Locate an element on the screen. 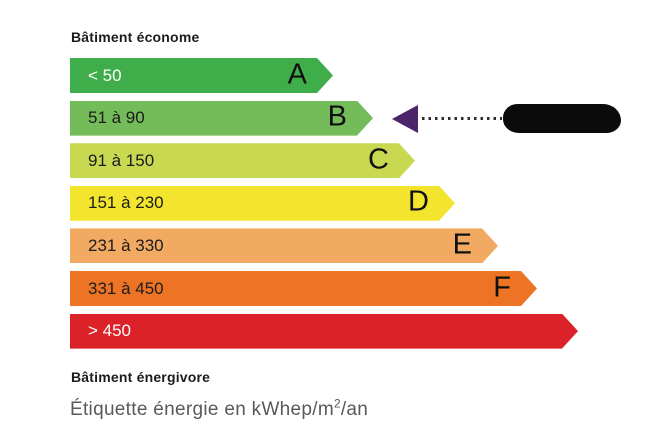  bar-range-label: 151 à 230 is located at coordinates (126, 203).